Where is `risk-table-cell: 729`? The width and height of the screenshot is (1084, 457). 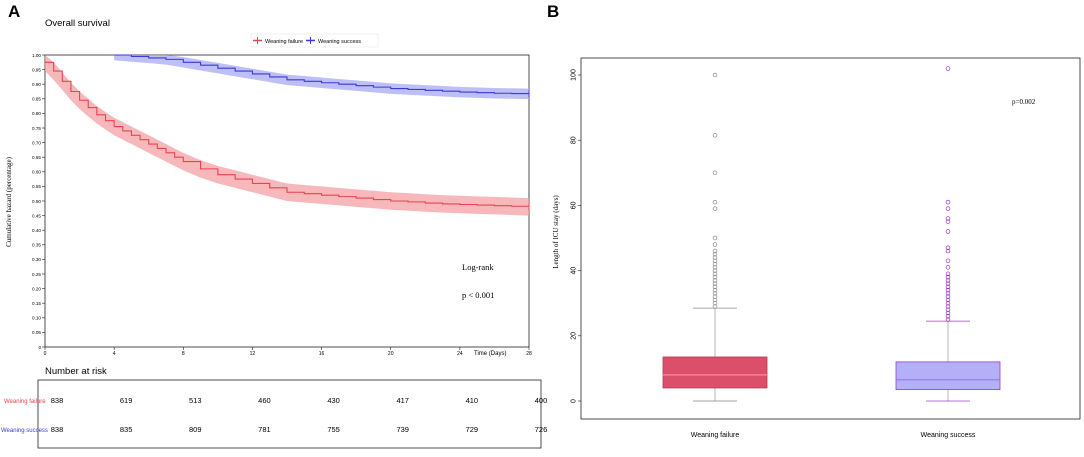
risk-table-cell: 729 is located at coordinates (472, 429).